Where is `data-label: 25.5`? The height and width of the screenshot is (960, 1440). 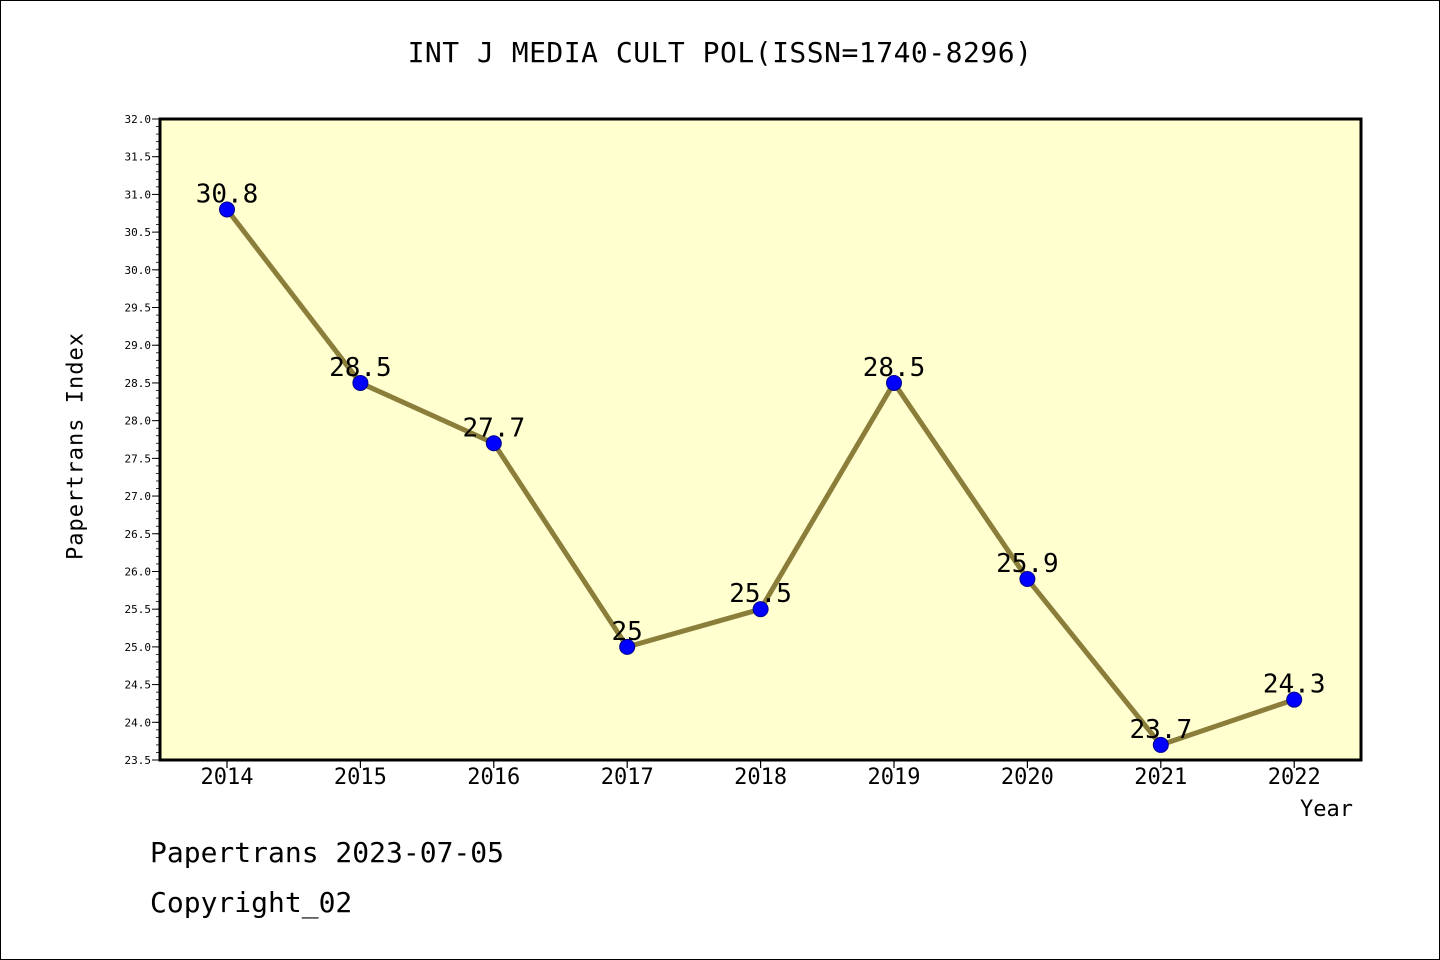 data-label: 25.5 is located at coordinates (760, 594).